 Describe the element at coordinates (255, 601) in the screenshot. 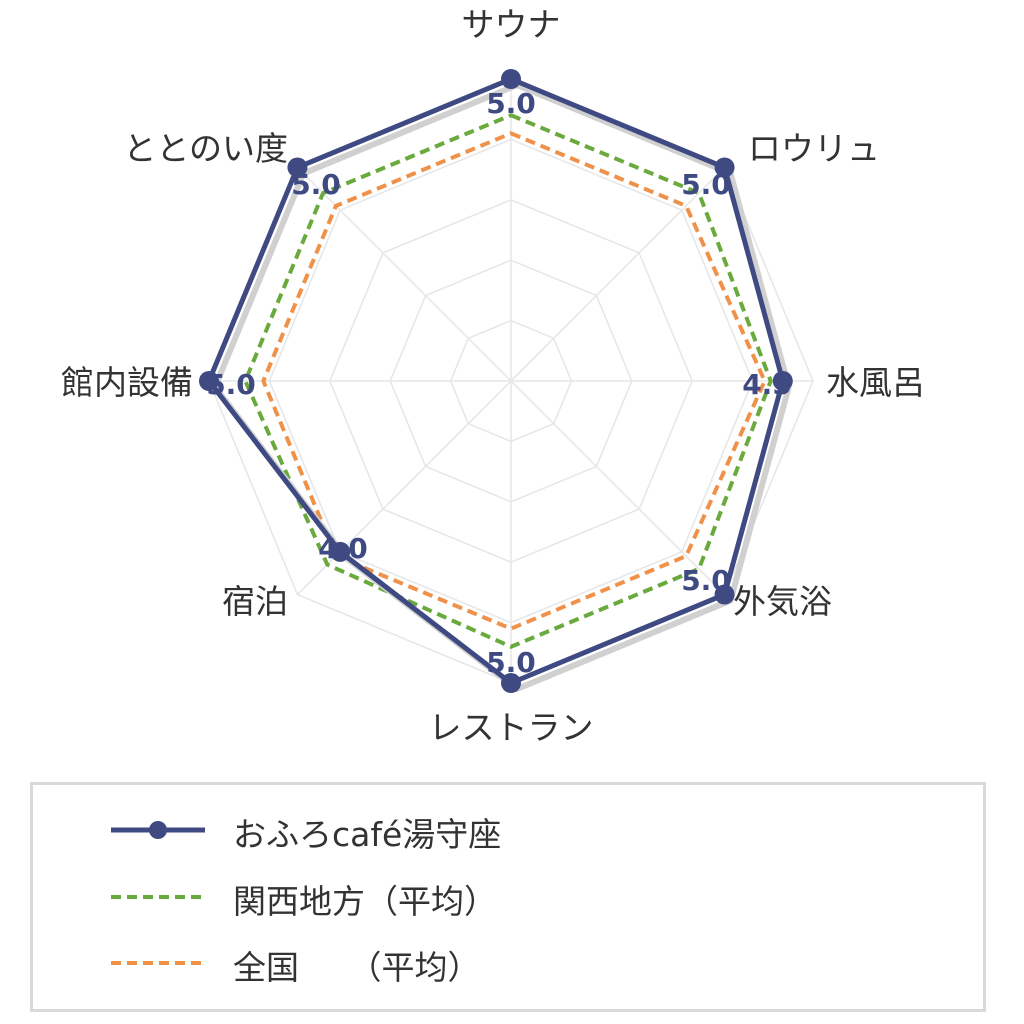

I see `axis-label: 宿泊` at that location.